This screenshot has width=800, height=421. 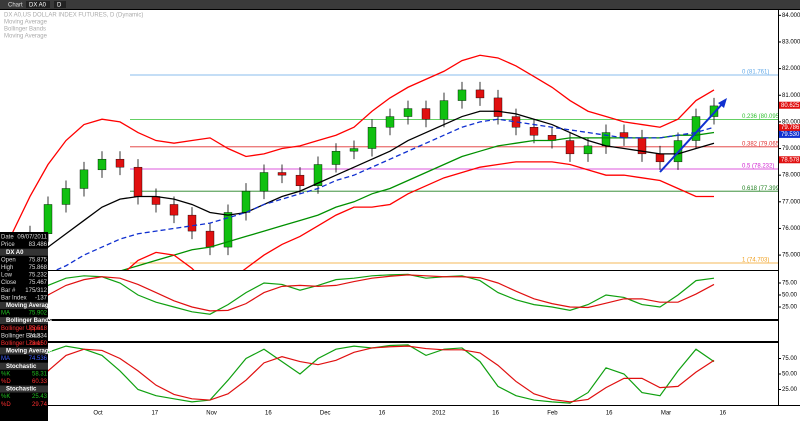 What do you see at coordinates (789, 207) in the screenshot?
I see `price-axis` at bounding box center [789, 207].